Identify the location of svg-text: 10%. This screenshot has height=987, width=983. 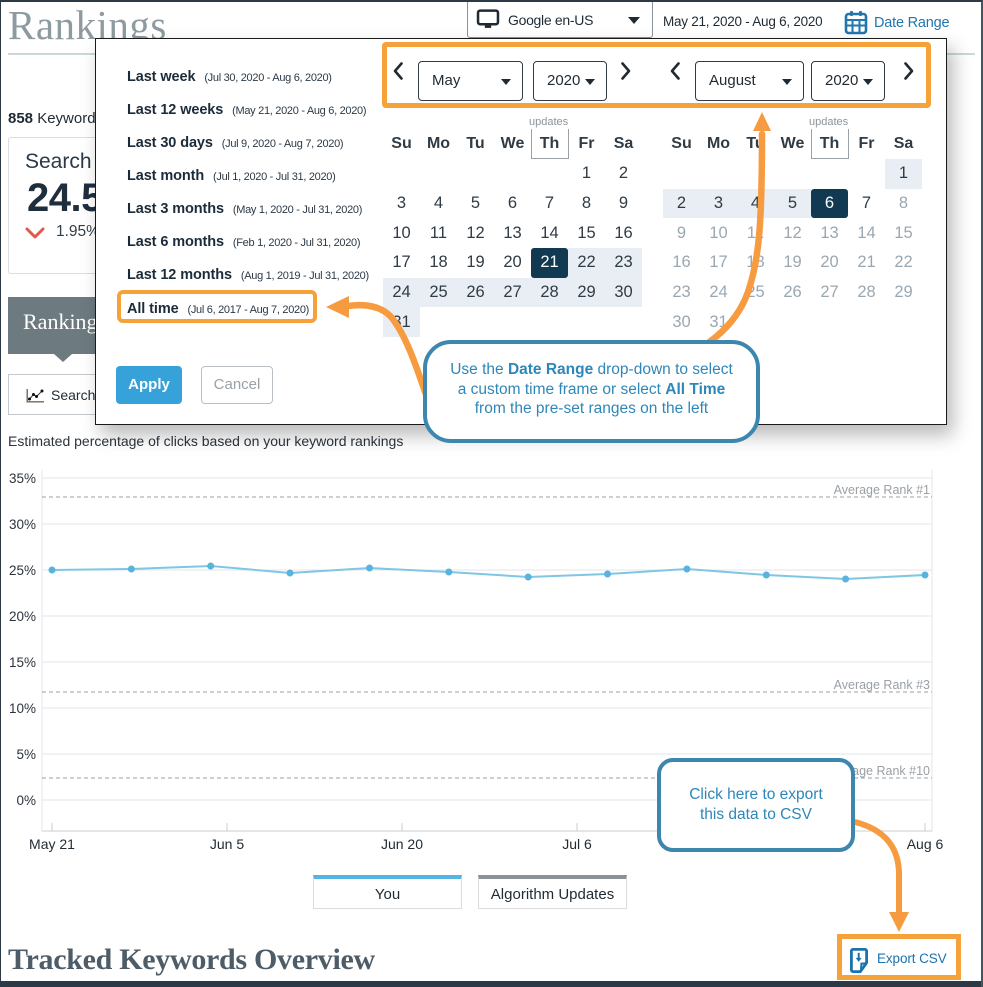
(22, 708).